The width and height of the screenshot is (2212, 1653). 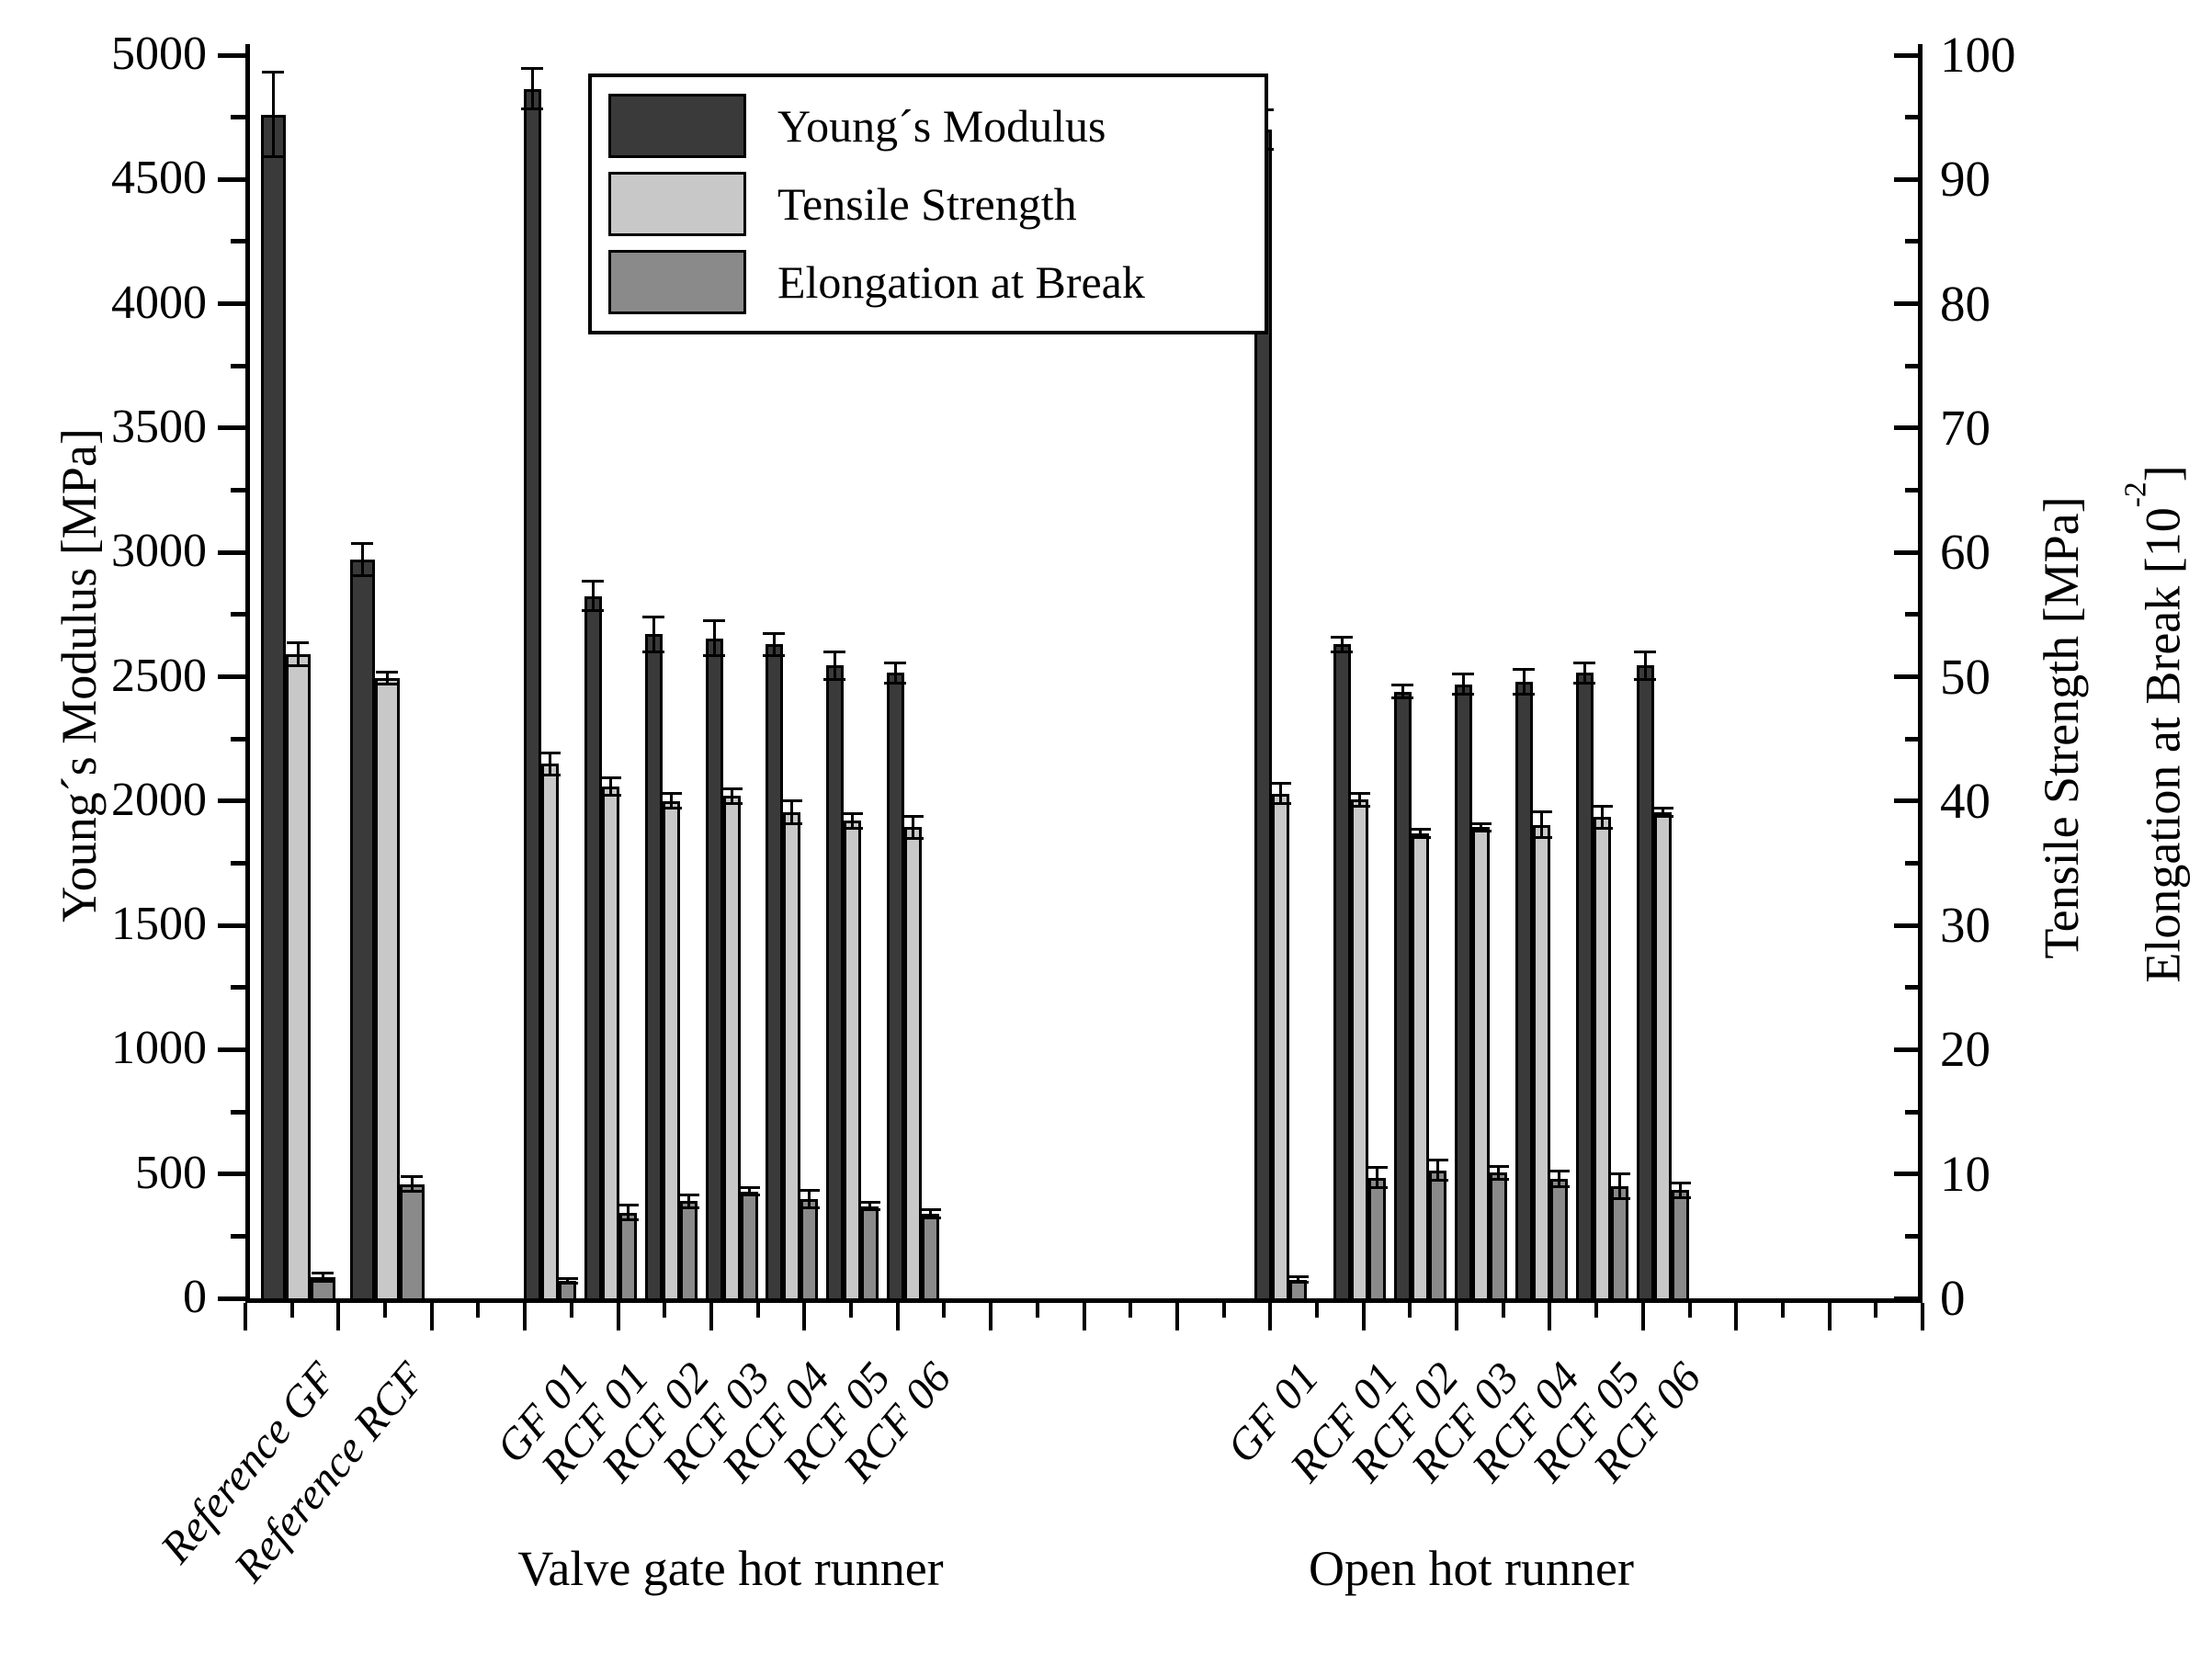 I want to click on y-axis-right-tick-label: 50, so click(x=1965, y=676).